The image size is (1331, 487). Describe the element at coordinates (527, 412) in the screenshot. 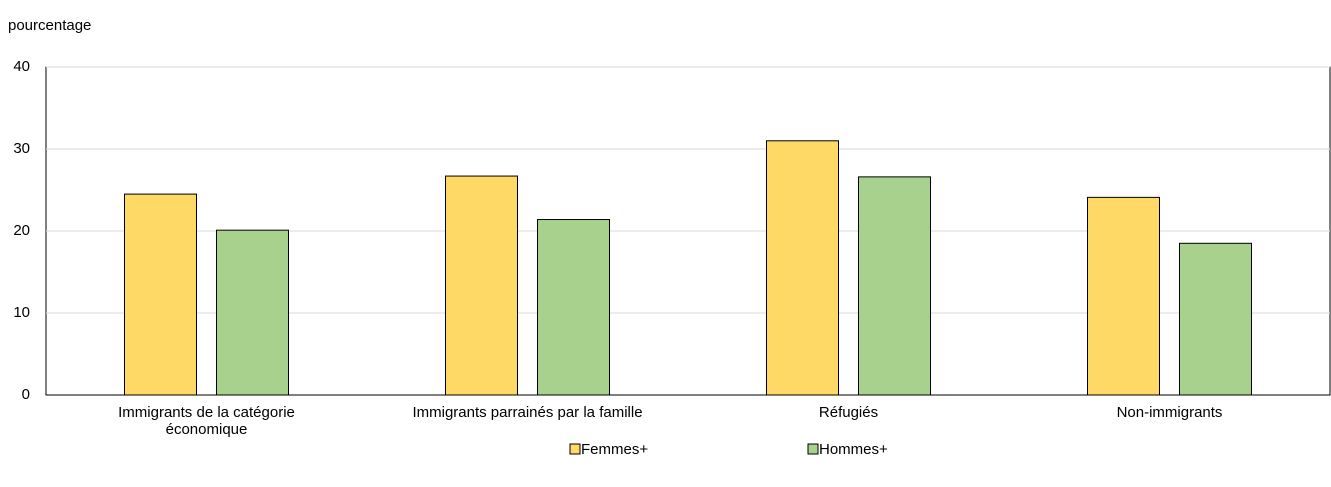

I see `x-tick-label: Immigrants parrainés par la famille` at that location.